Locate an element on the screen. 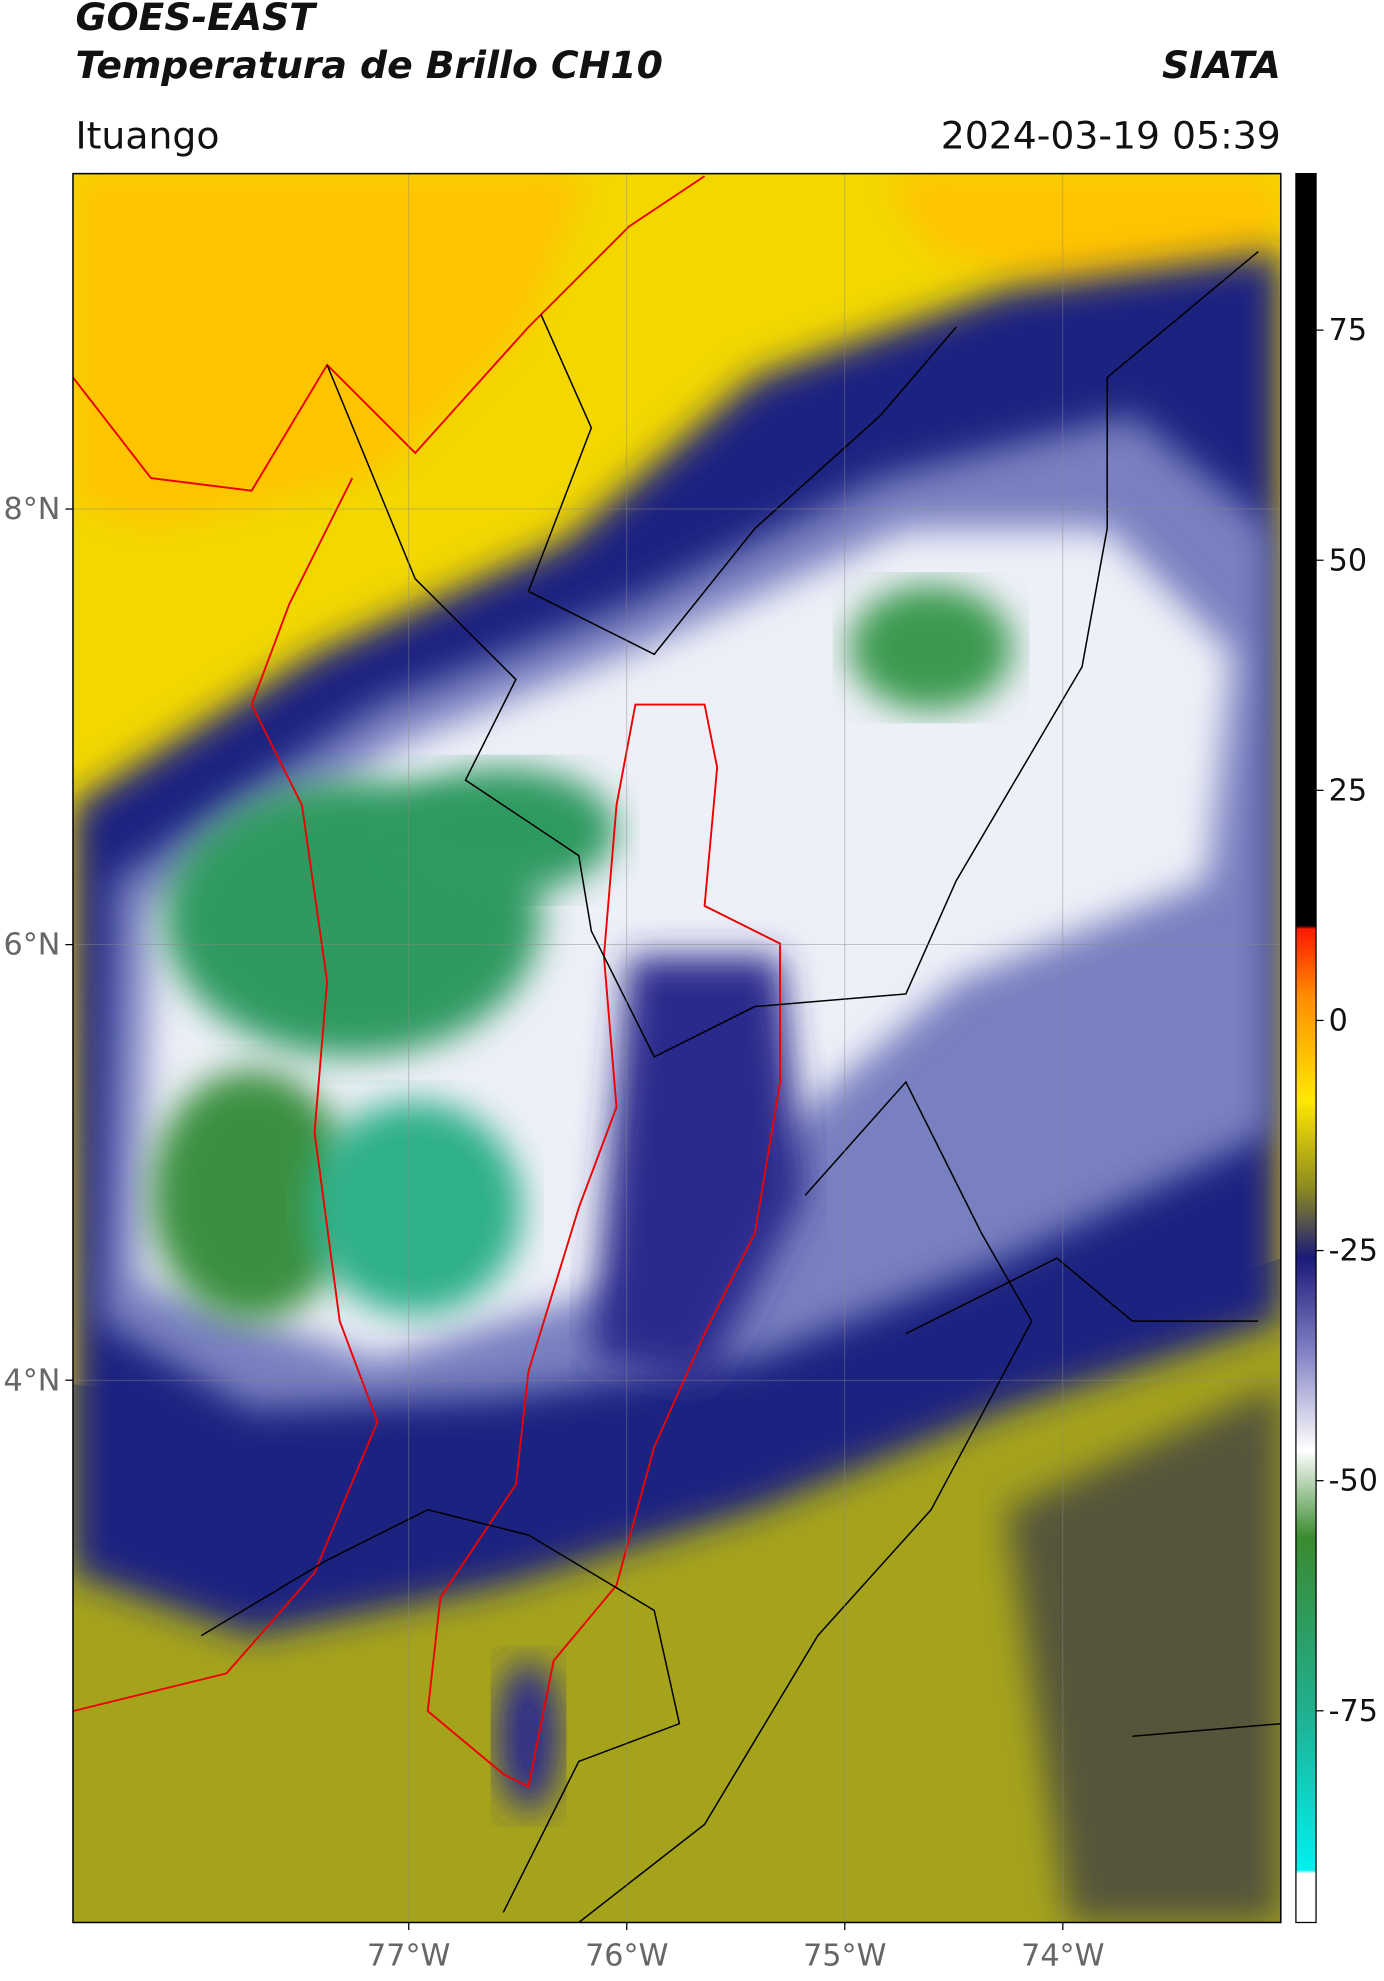 The height and width of the screenshot is (1981, 1384). location: Ituango is located at coordinates (147, 135).